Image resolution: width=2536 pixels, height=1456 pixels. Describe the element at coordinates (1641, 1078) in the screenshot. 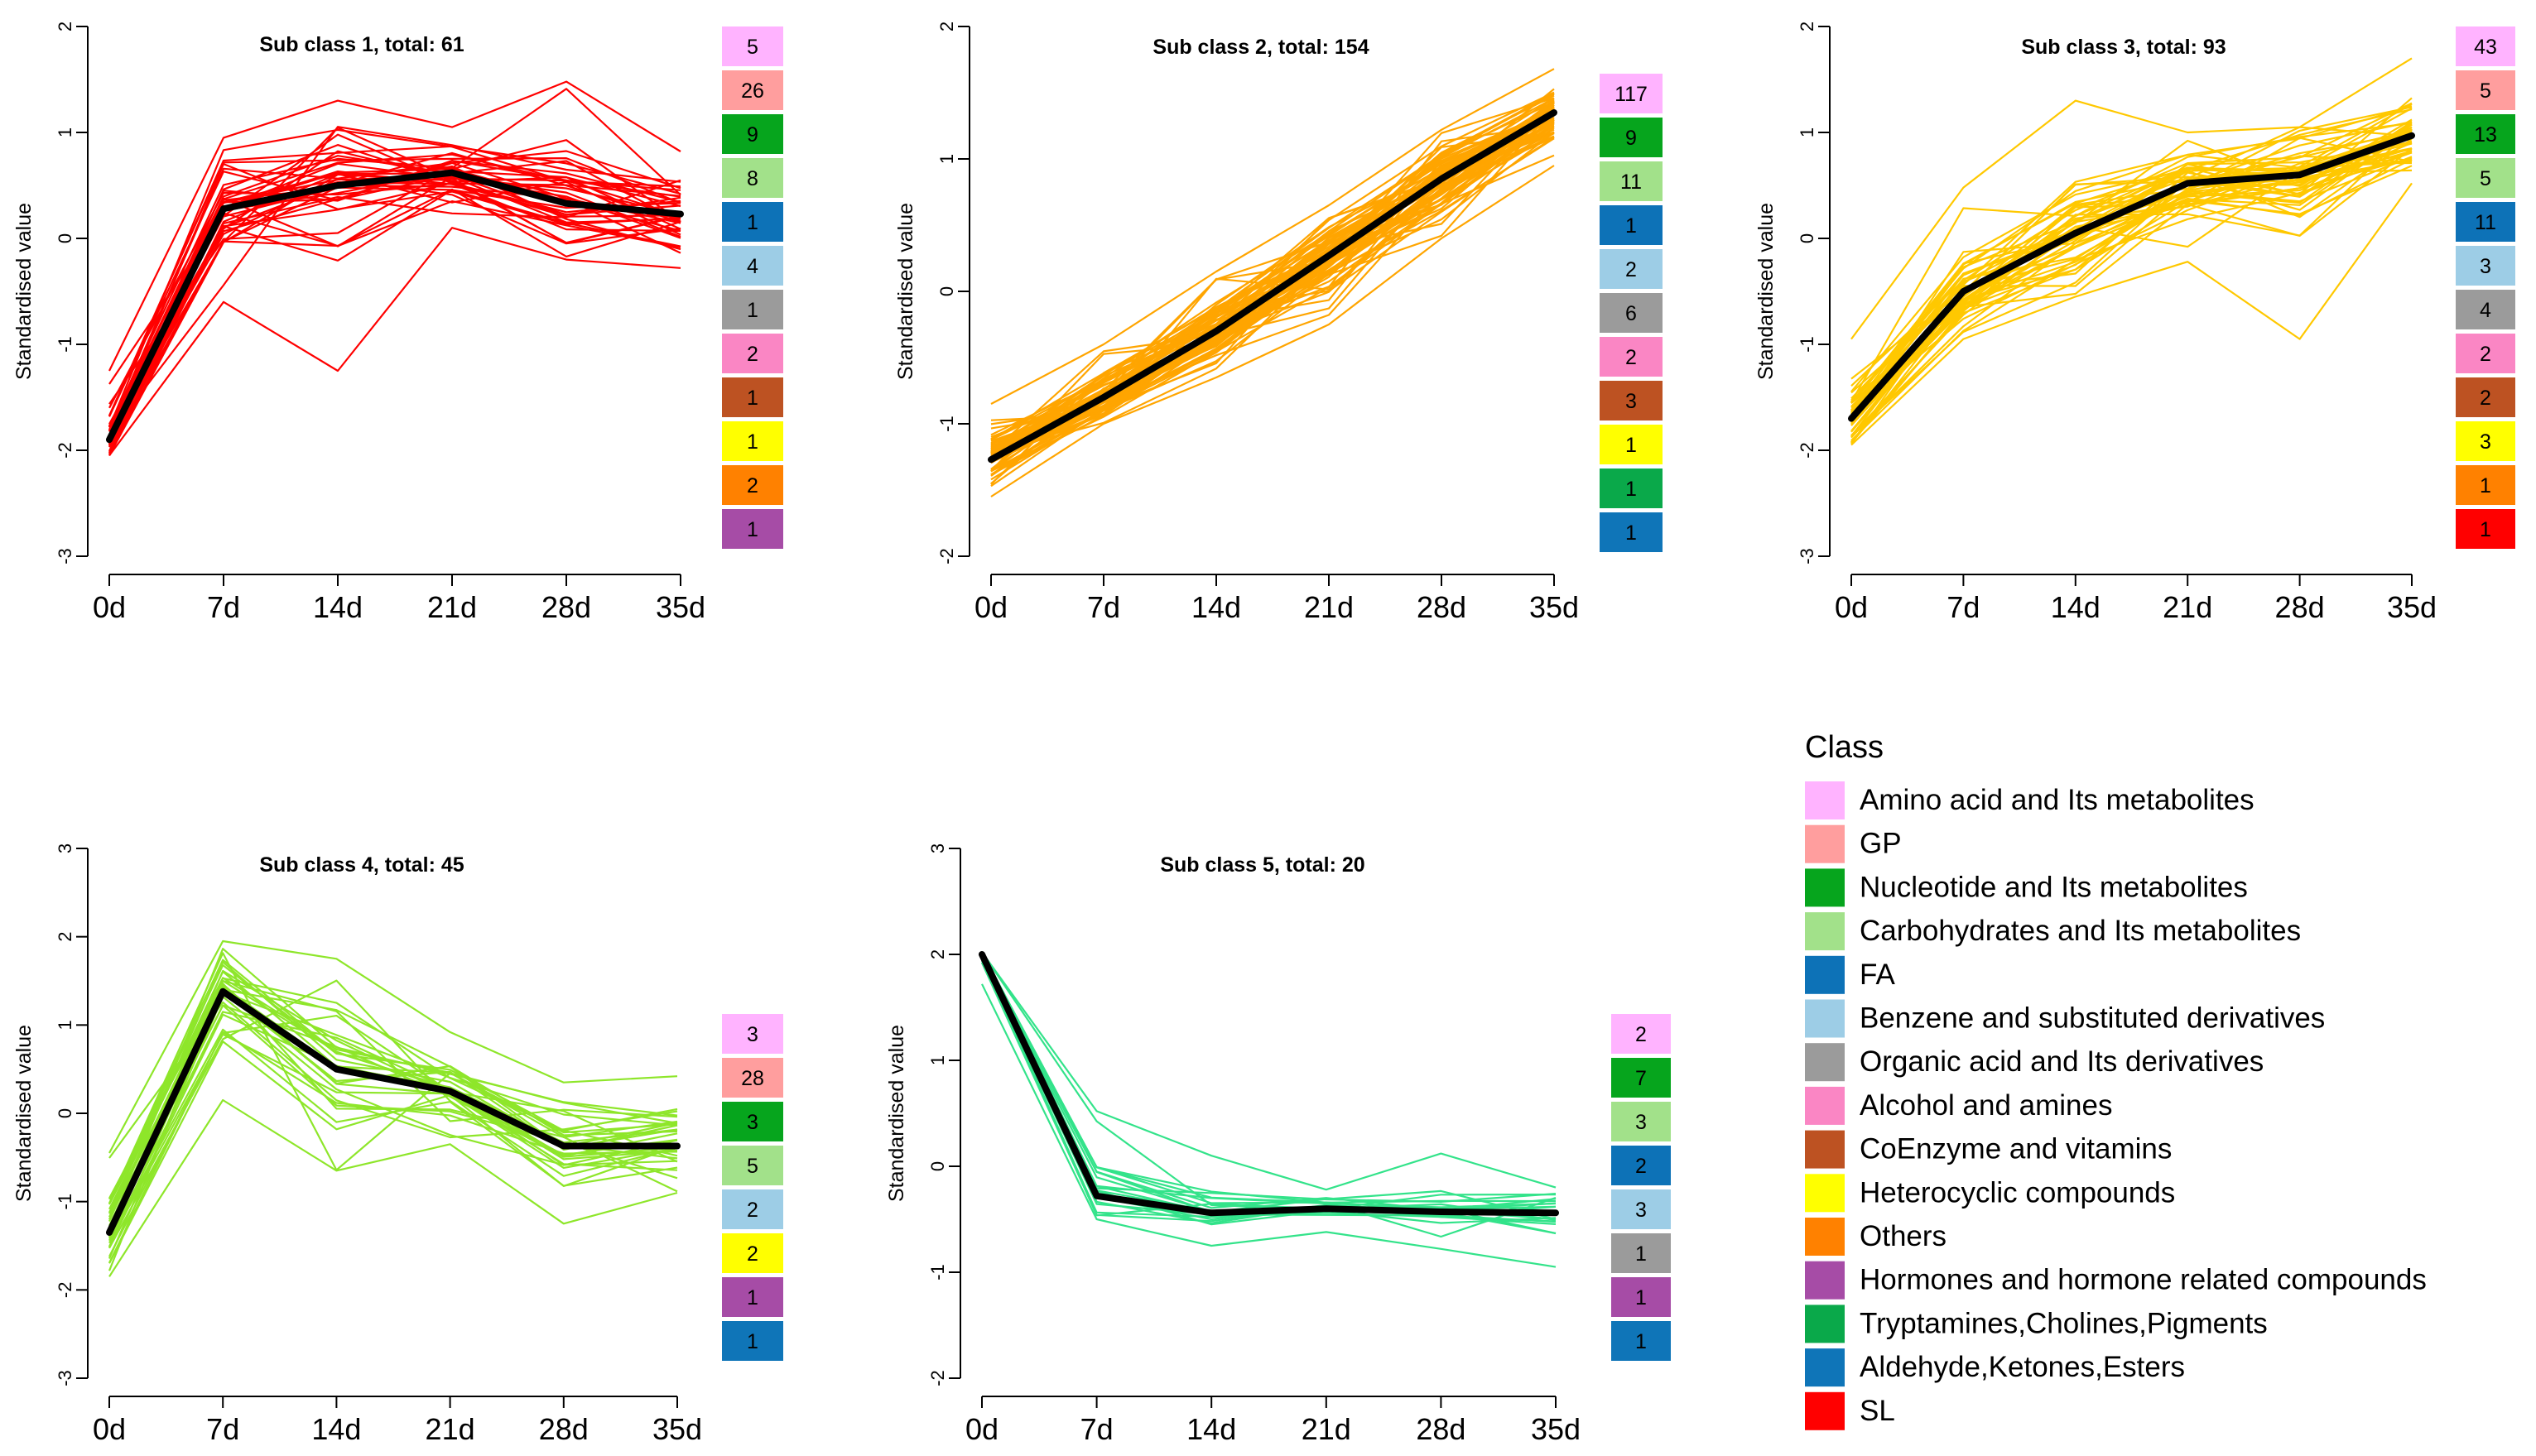

I see `class-count-label: 7` at that location.